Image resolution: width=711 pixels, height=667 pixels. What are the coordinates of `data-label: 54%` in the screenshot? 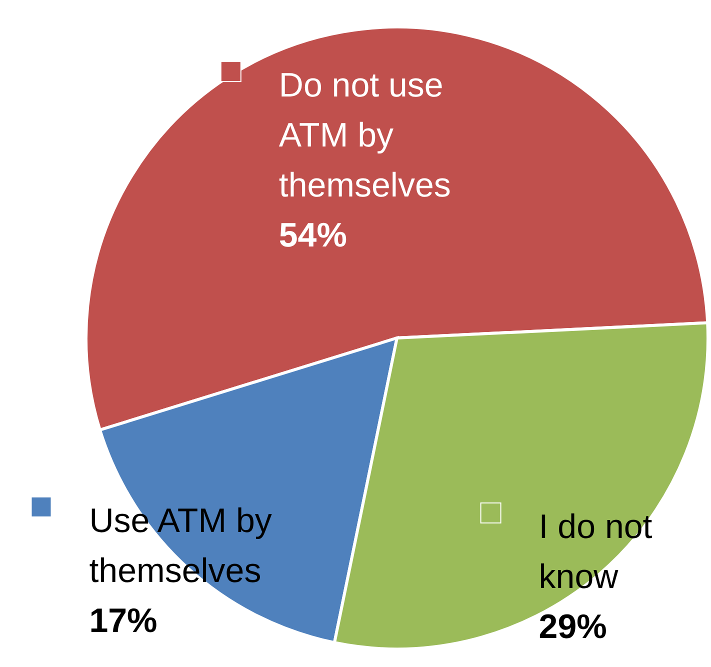 It's located at (312, 235).